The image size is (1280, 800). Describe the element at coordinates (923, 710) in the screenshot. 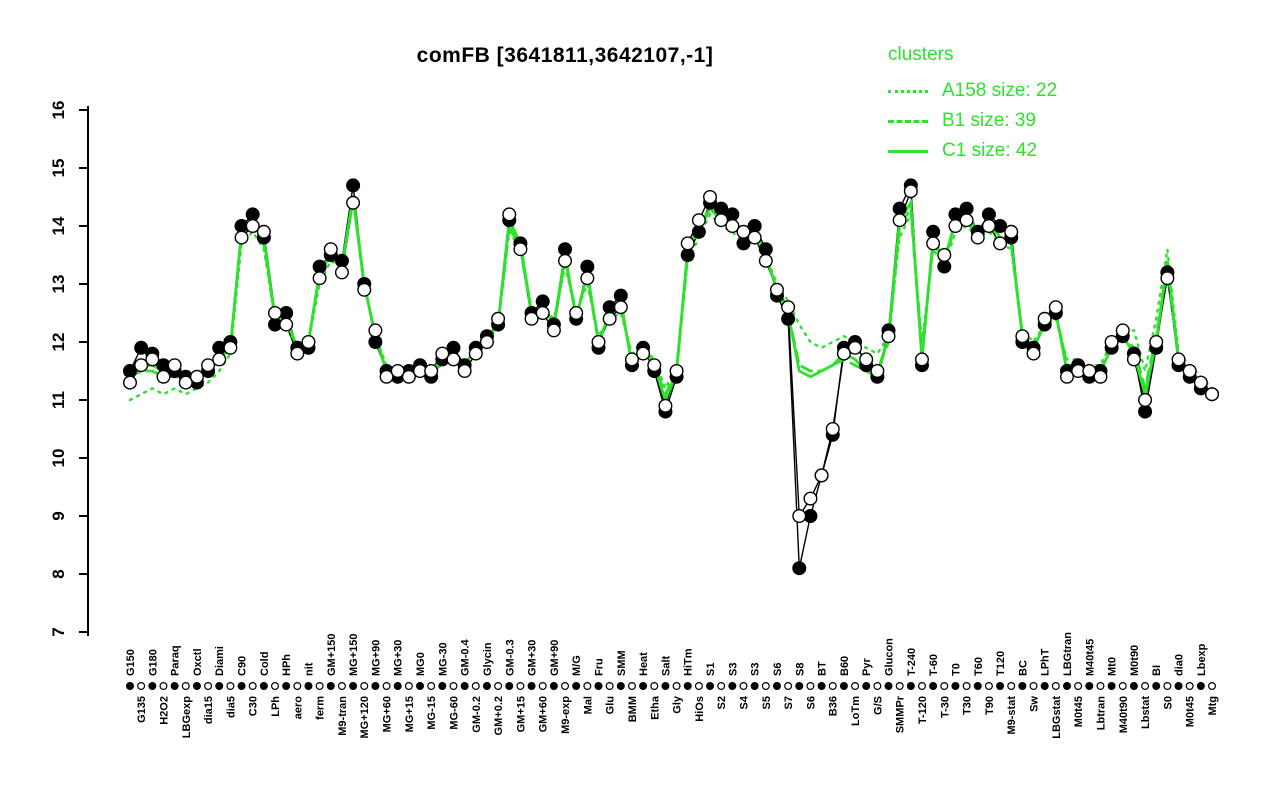

I see `x-category-label: T-120` at that location.